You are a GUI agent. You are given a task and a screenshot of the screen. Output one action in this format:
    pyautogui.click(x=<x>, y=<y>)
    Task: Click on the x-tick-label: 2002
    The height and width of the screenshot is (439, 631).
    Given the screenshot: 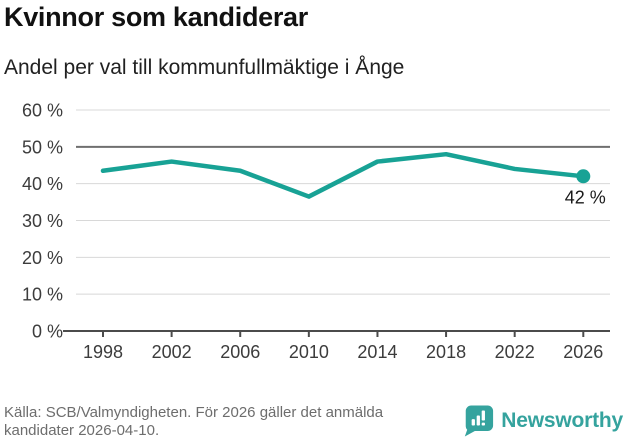 What is the action you would take?
    pyautogui.click(x=172, y=352)
    